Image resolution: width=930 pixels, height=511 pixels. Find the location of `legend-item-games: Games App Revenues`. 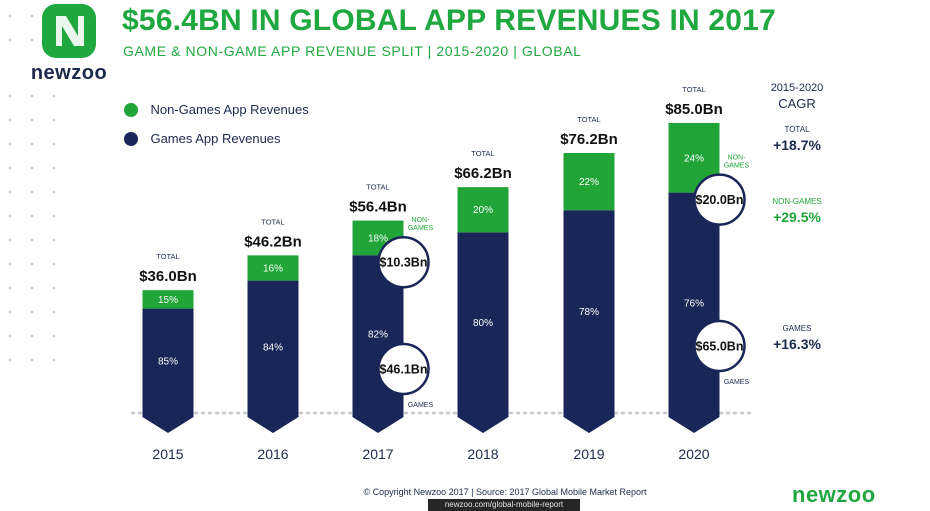

legend-item-games: Games App Revenues is located at coordinates (202, 139).